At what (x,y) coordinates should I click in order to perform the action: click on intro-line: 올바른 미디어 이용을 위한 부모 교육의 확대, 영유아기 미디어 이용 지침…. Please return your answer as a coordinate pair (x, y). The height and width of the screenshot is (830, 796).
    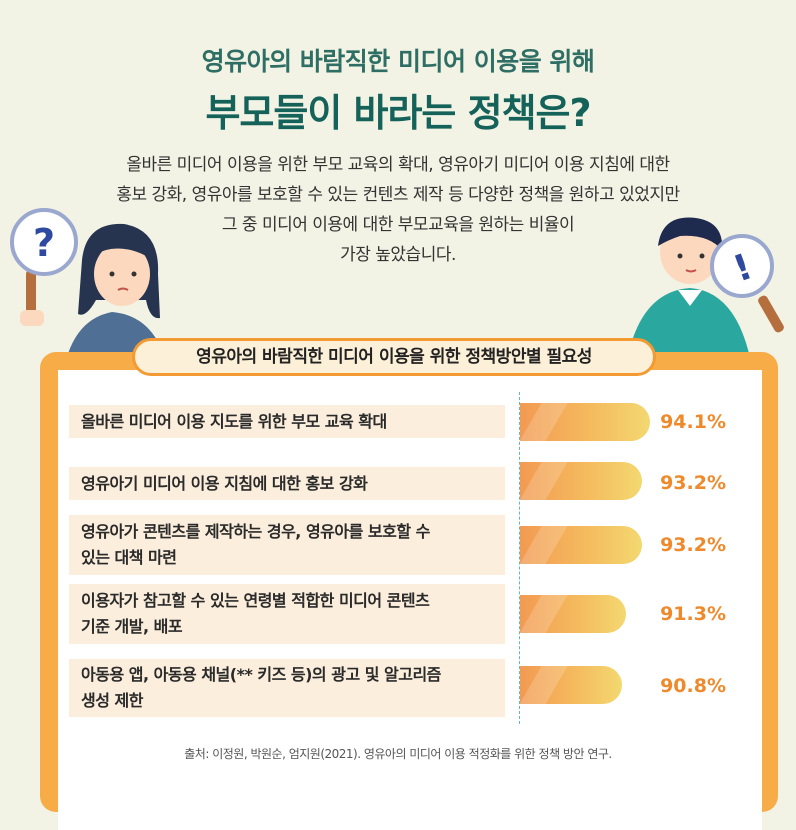
    Looking at the image, I should click on (398, 165).